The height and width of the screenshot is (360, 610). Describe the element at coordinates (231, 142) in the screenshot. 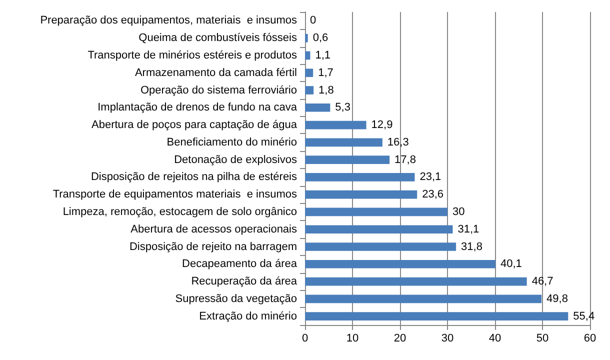

I see `y-tick-label: Beneficiamento do minério` at that location.